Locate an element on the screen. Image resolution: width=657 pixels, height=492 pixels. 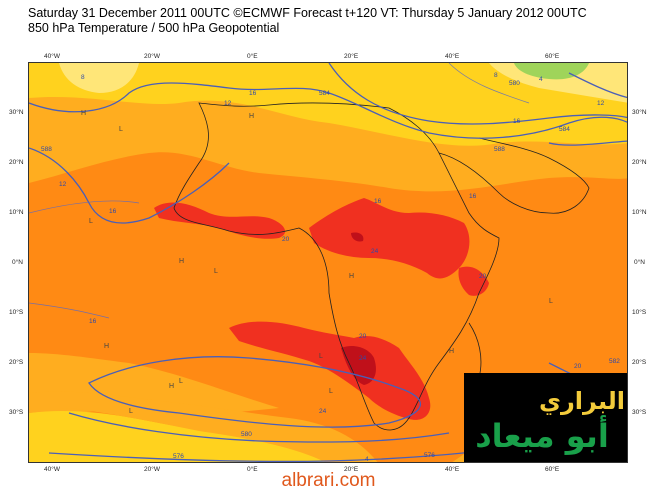
lat-label-left: 0°N is located at coordinates (17, 262).